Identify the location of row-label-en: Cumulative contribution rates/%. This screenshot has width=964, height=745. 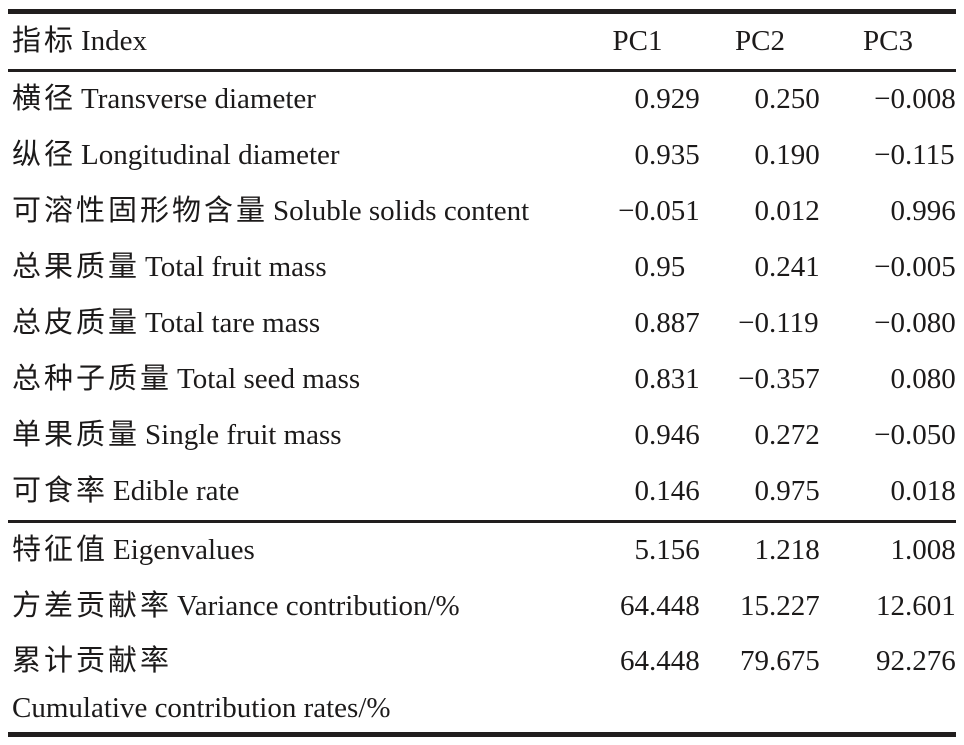
(201, 708).